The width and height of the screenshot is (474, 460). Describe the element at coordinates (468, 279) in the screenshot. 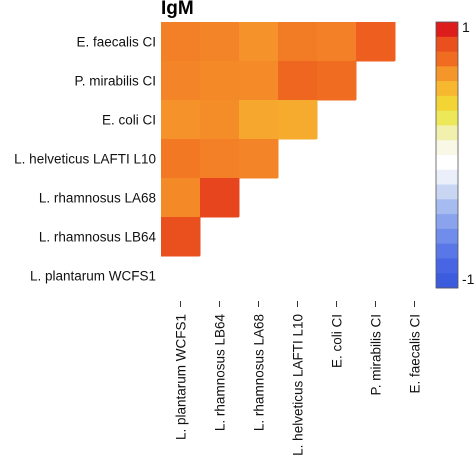

I see `colorbar-tick-label: -1` at that location.